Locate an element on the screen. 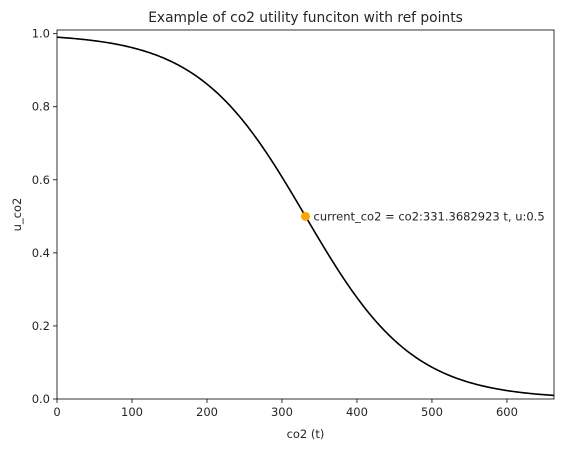 The height and width of the screenshot is (449, 565). x-tick-label: 0 is located at coordinates (56, 412).